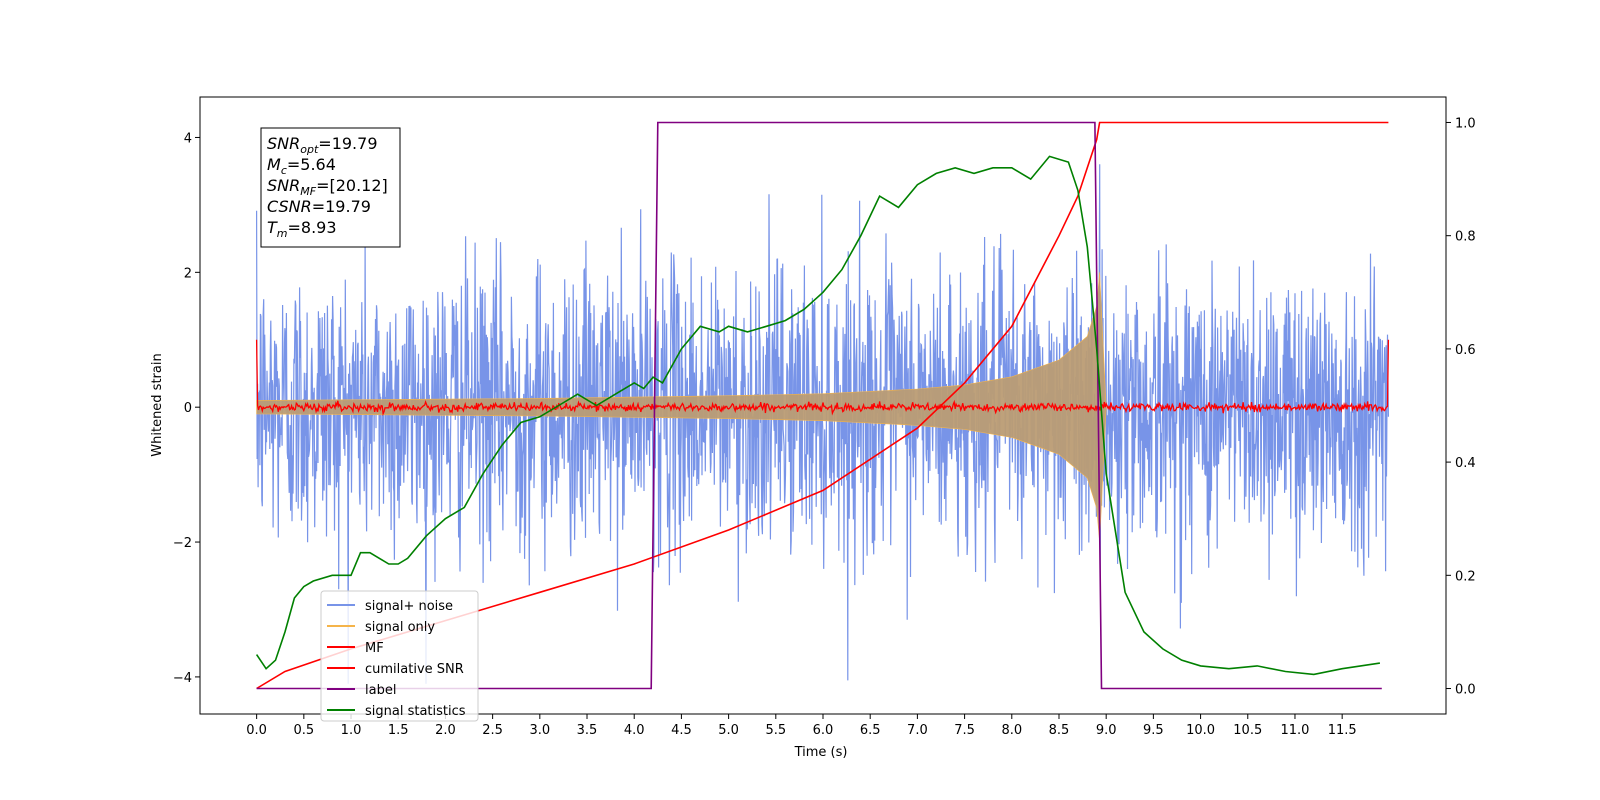  What do you see at coordinates (681, 730) in the screenshot?
I see `x-tick-label: 4.5` at bounding box center [681, 730].